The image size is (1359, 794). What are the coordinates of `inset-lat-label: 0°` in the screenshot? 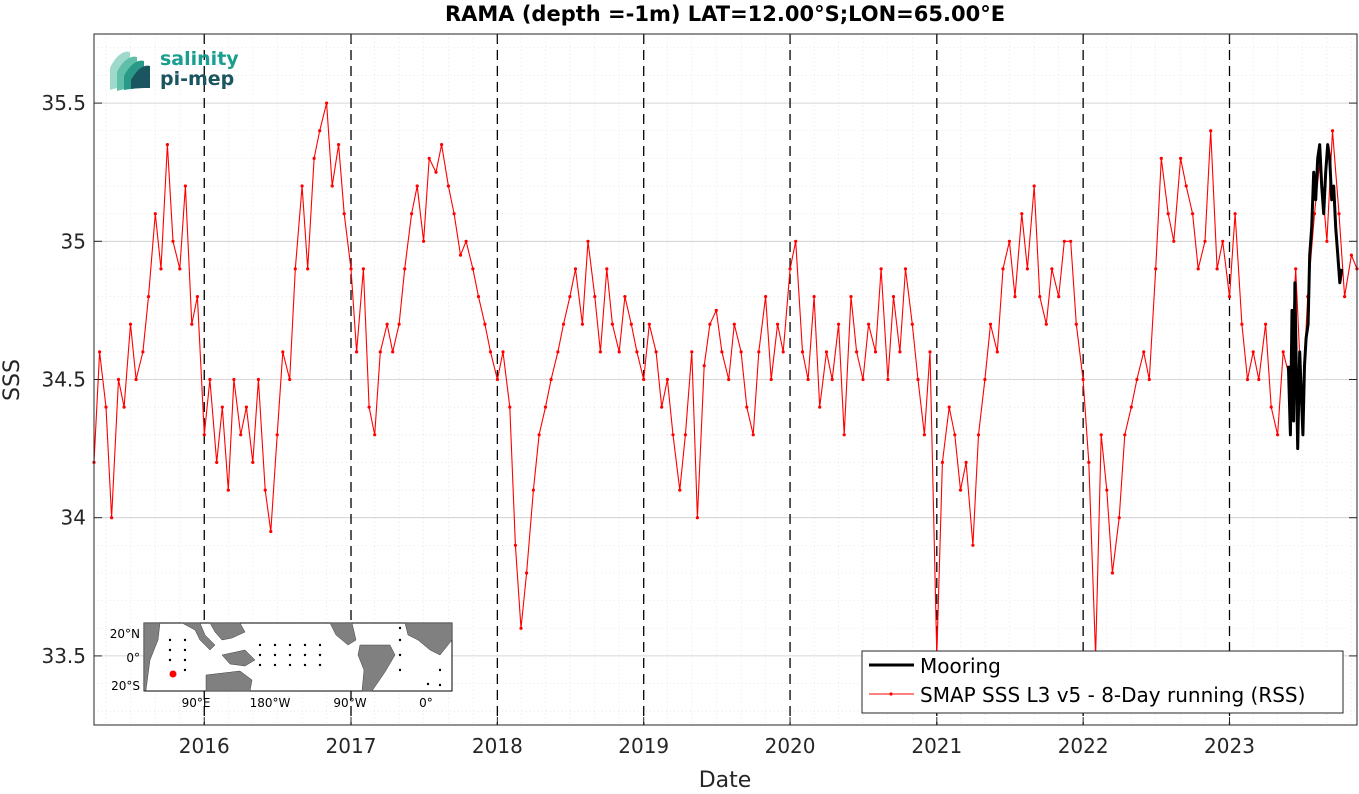 It's located at (133, 658).